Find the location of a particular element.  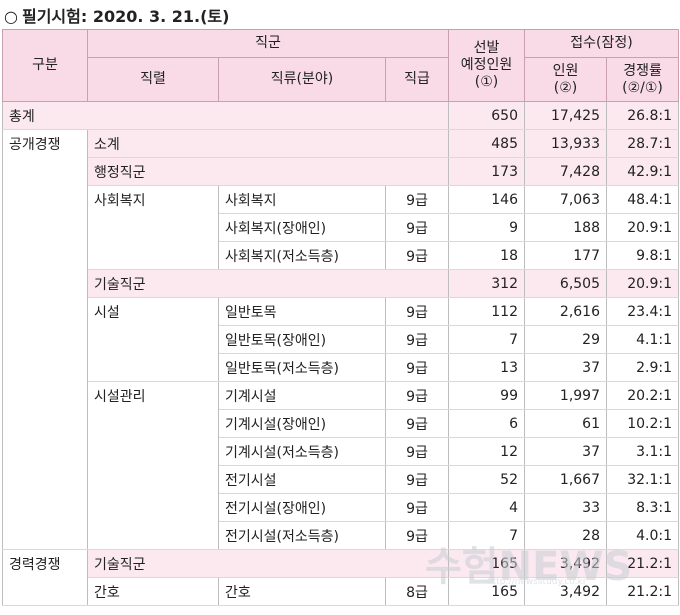

page-title: ○ 필기시험: 2020. 3. 21.(토) is located at coordinates (116, 15).